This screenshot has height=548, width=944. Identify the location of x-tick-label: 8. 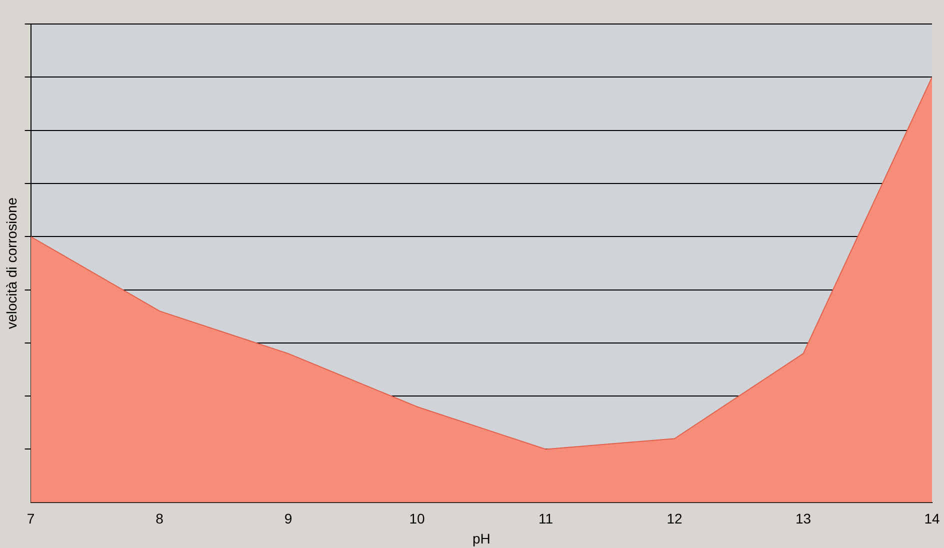
(160, 518).